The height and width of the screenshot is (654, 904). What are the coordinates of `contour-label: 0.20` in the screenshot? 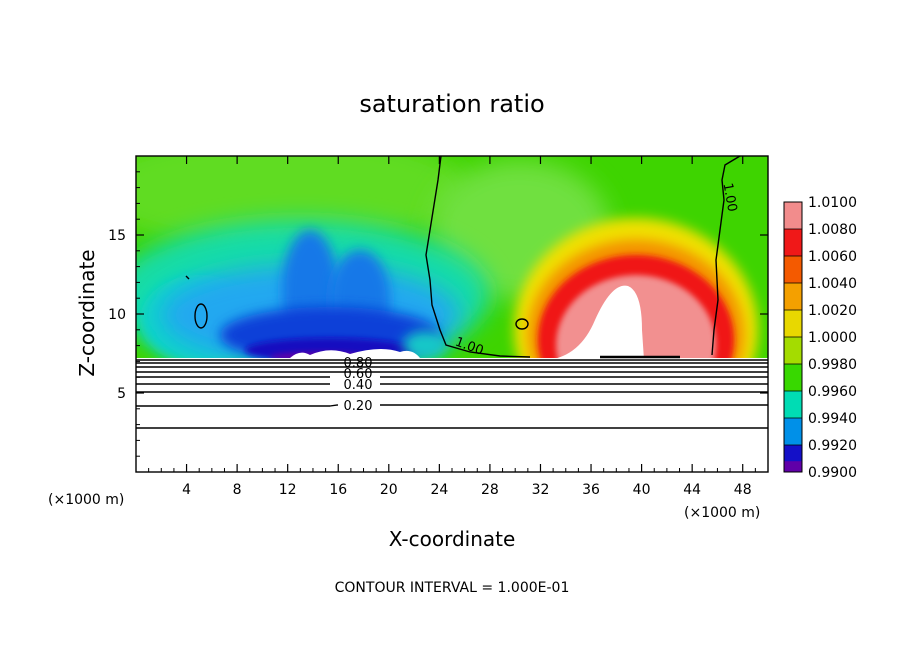 It's located at (358, 406).